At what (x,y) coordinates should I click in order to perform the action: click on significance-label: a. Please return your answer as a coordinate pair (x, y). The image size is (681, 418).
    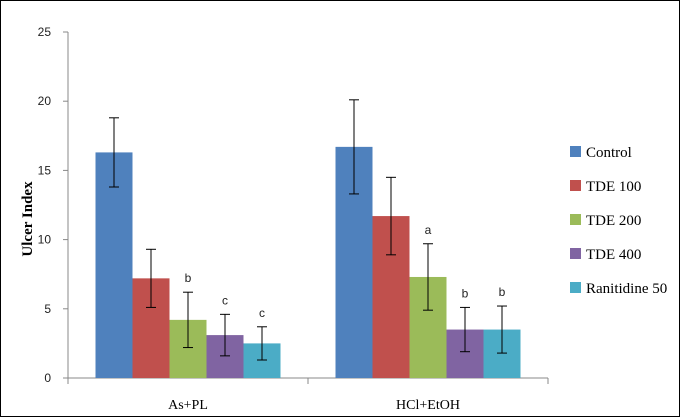
    Looking at the image, I should click on (428, 230).